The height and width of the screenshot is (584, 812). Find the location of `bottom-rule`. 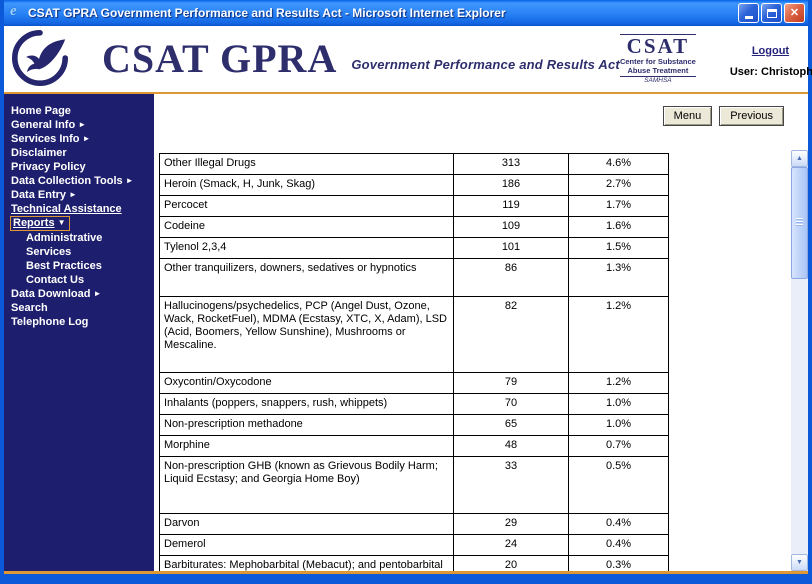

bottom-rule is located at coordinates (406, 572).